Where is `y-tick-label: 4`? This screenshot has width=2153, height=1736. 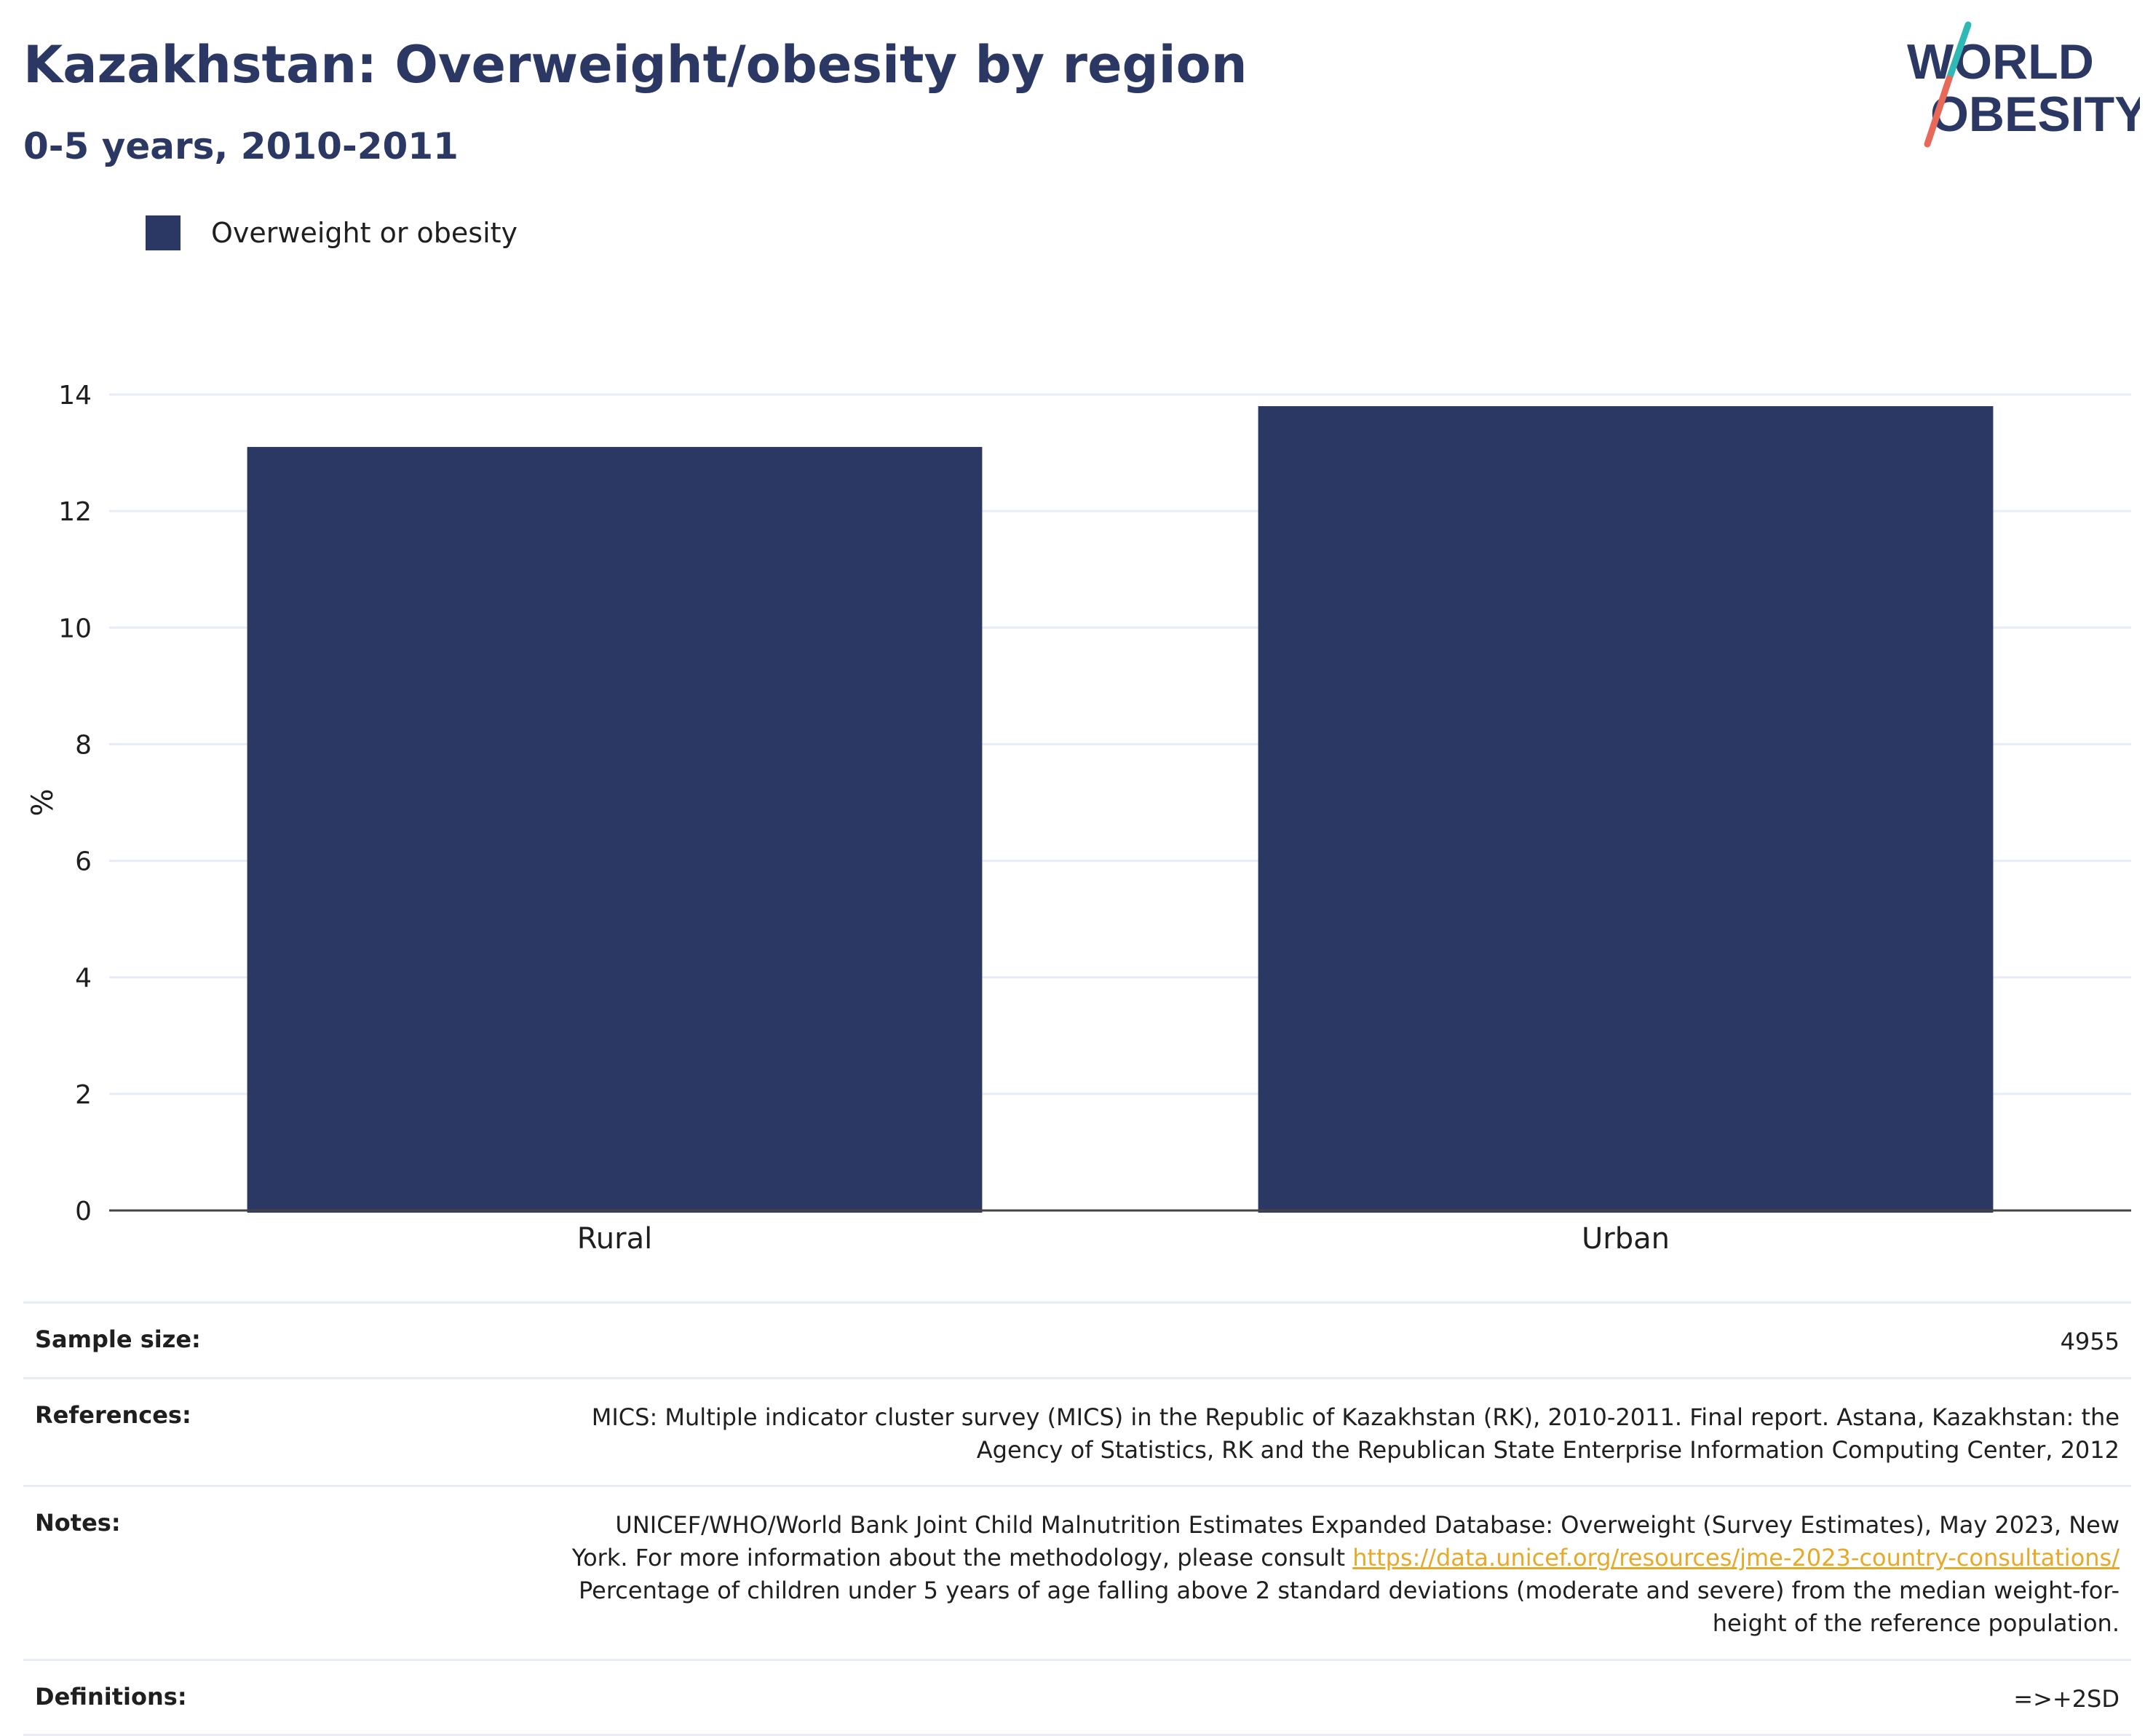
y-tick-label: 4 is located at coordinates (83, 979).